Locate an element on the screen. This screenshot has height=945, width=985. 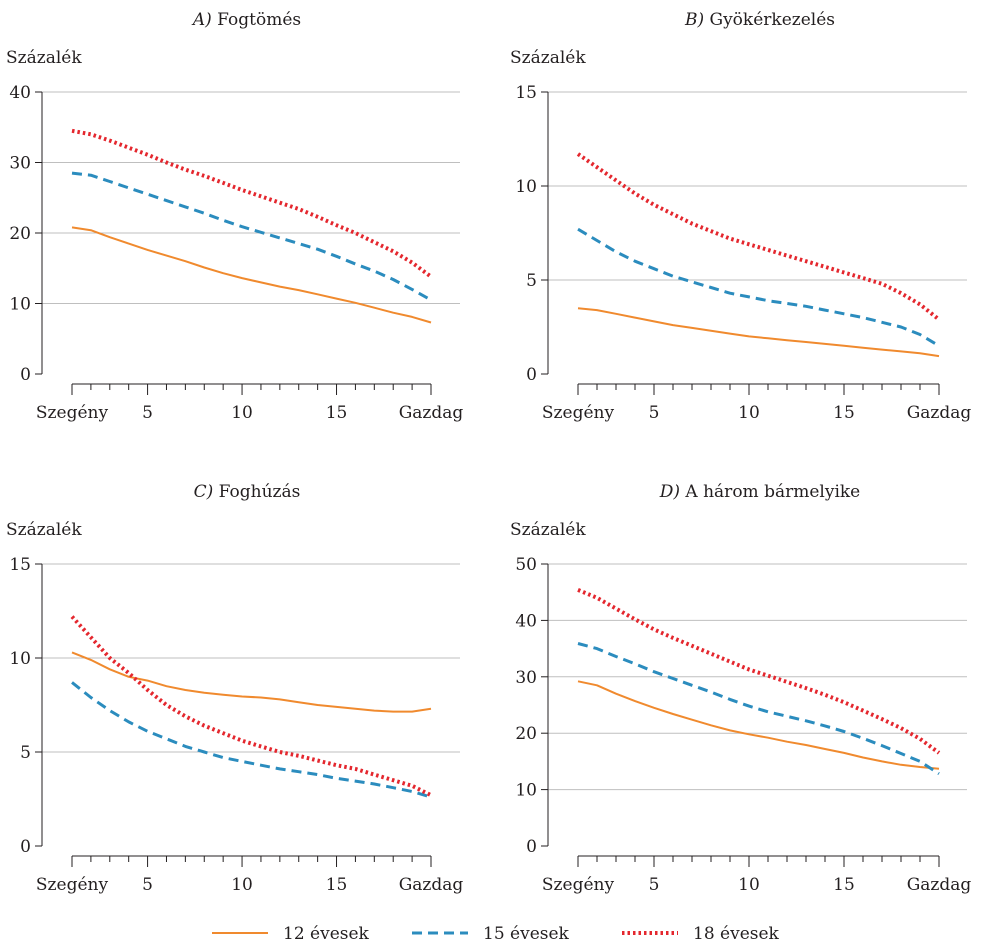
panel-b-title-text: Gyökérkezelés is located at coordinates (773, 20).